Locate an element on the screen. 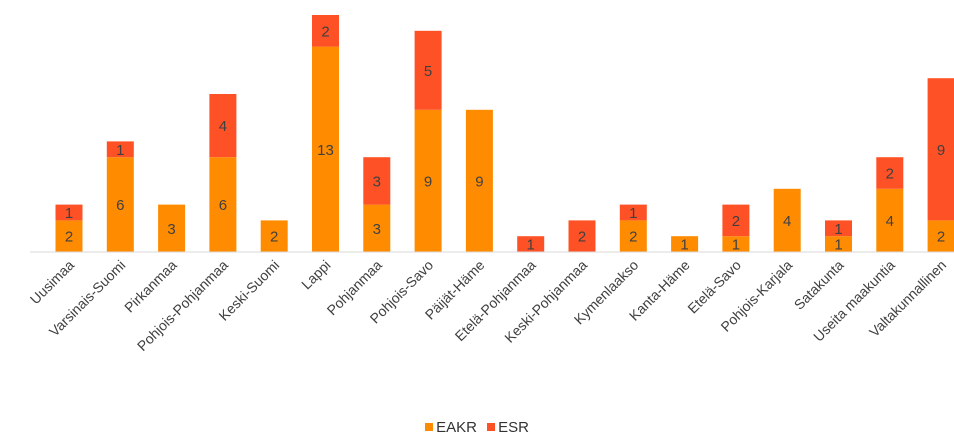 This screenshot has height=443, width=954. bar-esr-useita-maakuntia is located at coordinates (890, 173).